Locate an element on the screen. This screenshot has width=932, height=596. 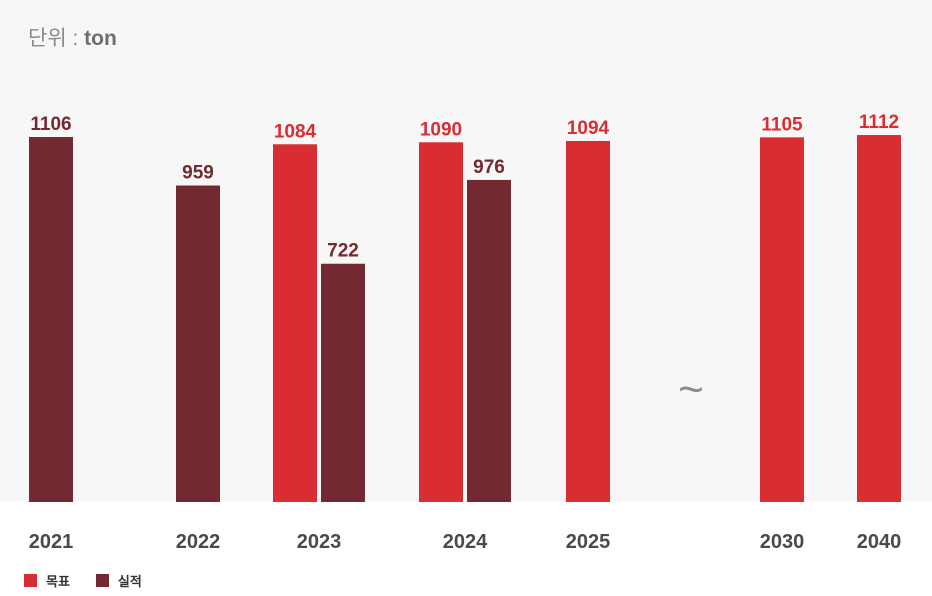
x-tick-label-2024: 2024 is located at coordinates (465, 542).